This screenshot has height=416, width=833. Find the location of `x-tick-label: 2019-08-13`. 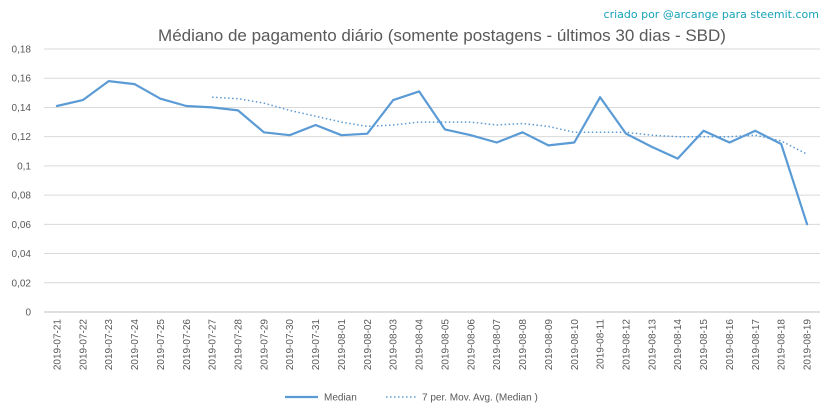

x-tick-label: 2019-08-13 is located at coordinates (652, 345).